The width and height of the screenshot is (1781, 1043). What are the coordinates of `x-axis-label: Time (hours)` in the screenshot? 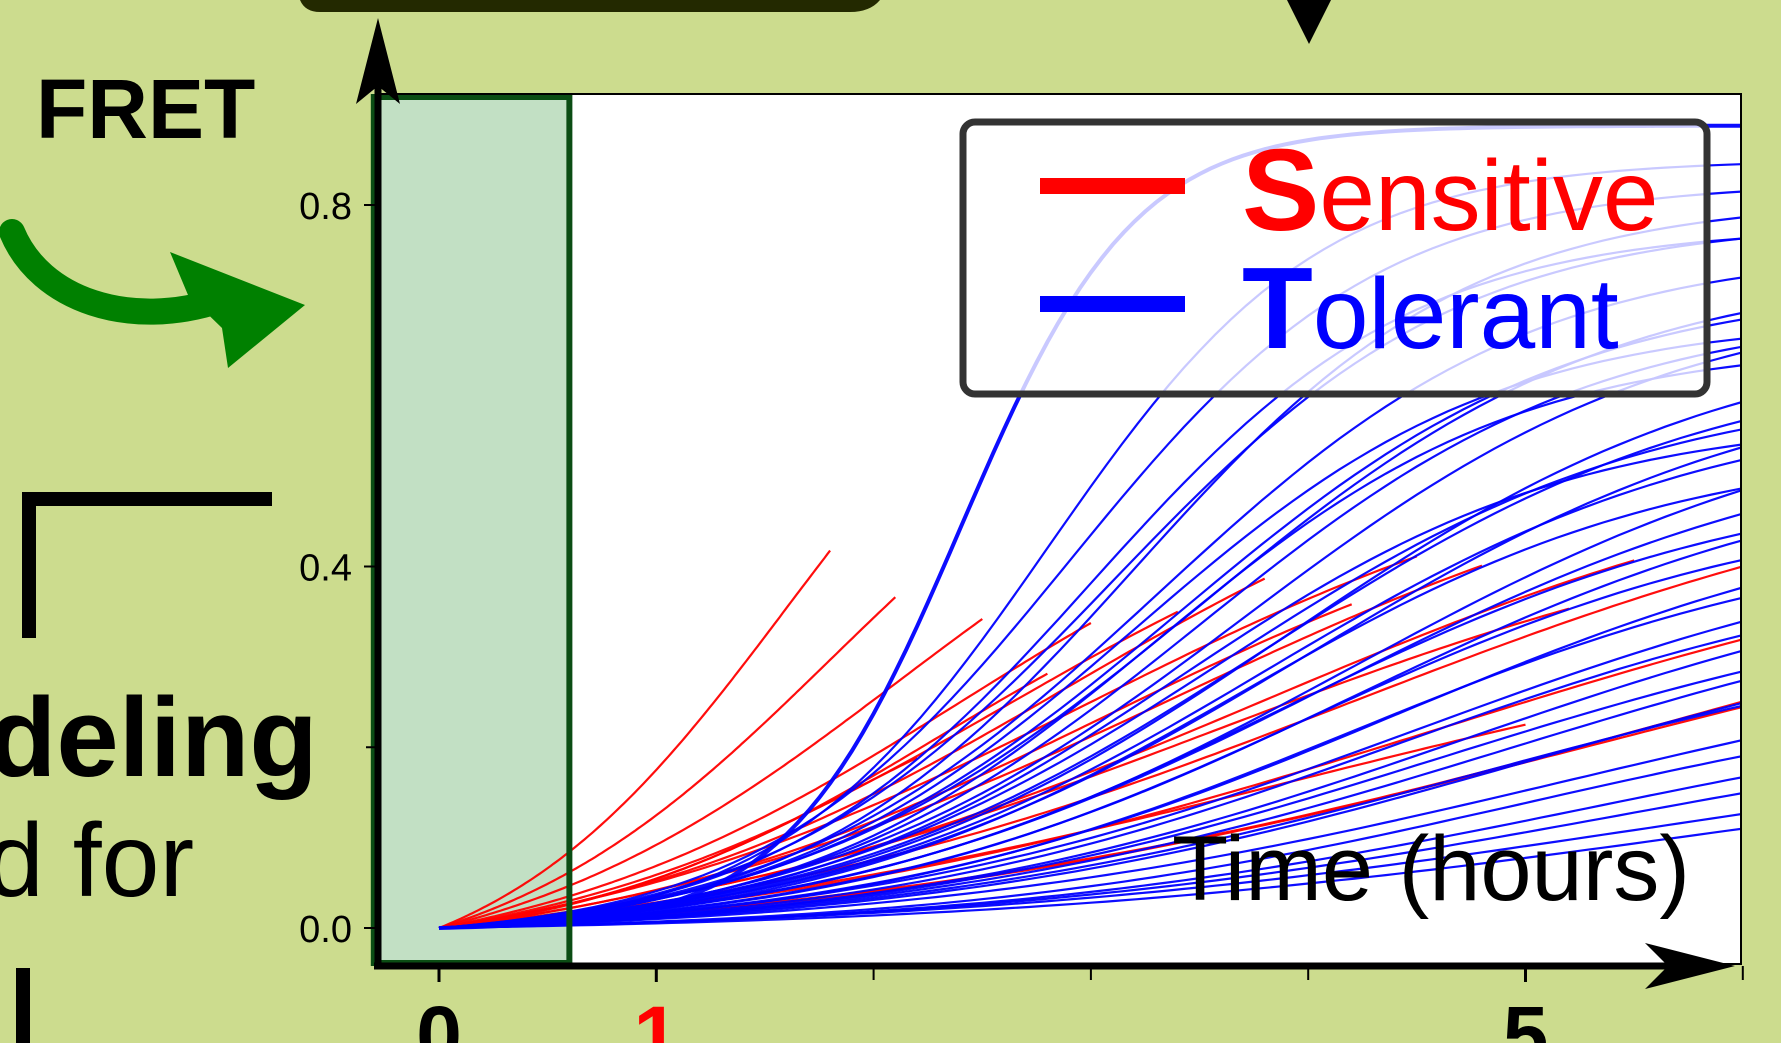 It's located at (1431, 869).